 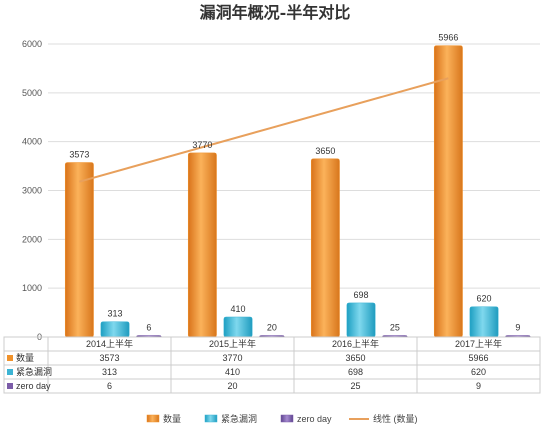 I want to click on bar-数量-2, so click(x=325, y=248).